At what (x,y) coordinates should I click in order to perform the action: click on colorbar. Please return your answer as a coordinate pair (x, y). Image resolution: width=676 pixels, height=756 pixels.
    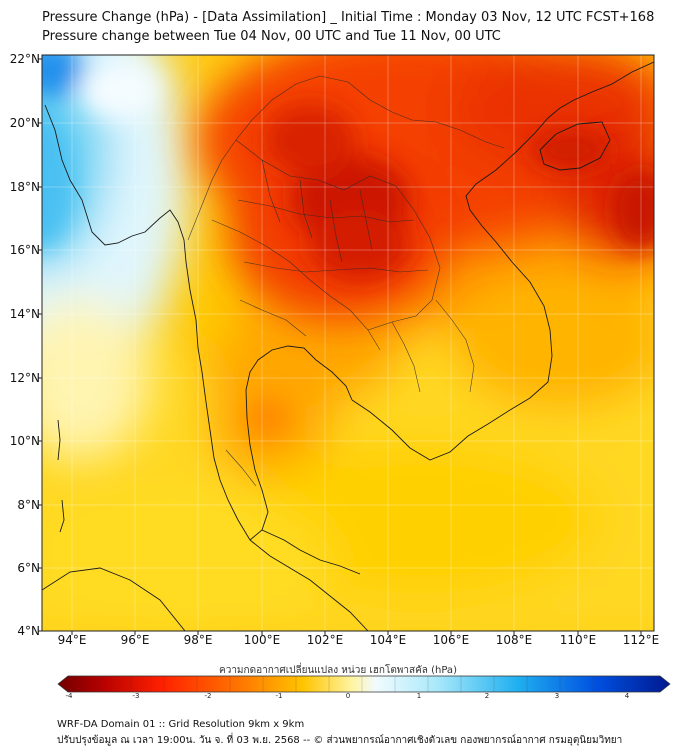
    Looking at the image, I should click on (364, 684).